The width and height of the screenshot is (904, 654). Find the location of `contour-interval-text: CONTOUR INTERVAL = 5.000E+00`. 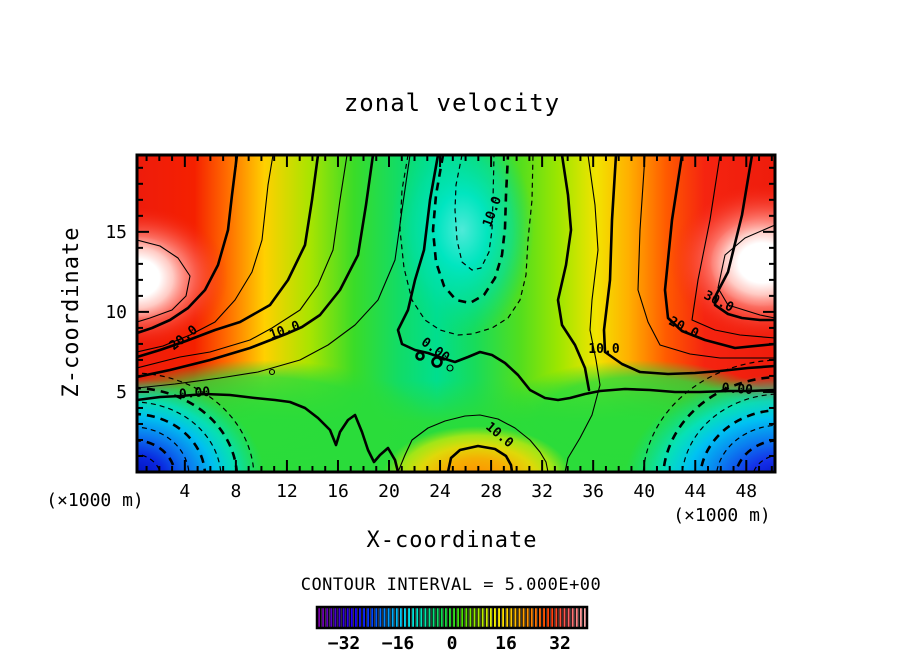

contour-interval-text: CONTOUR INTERVAL = 5.000E+00 is located at coordinates (451, 585).